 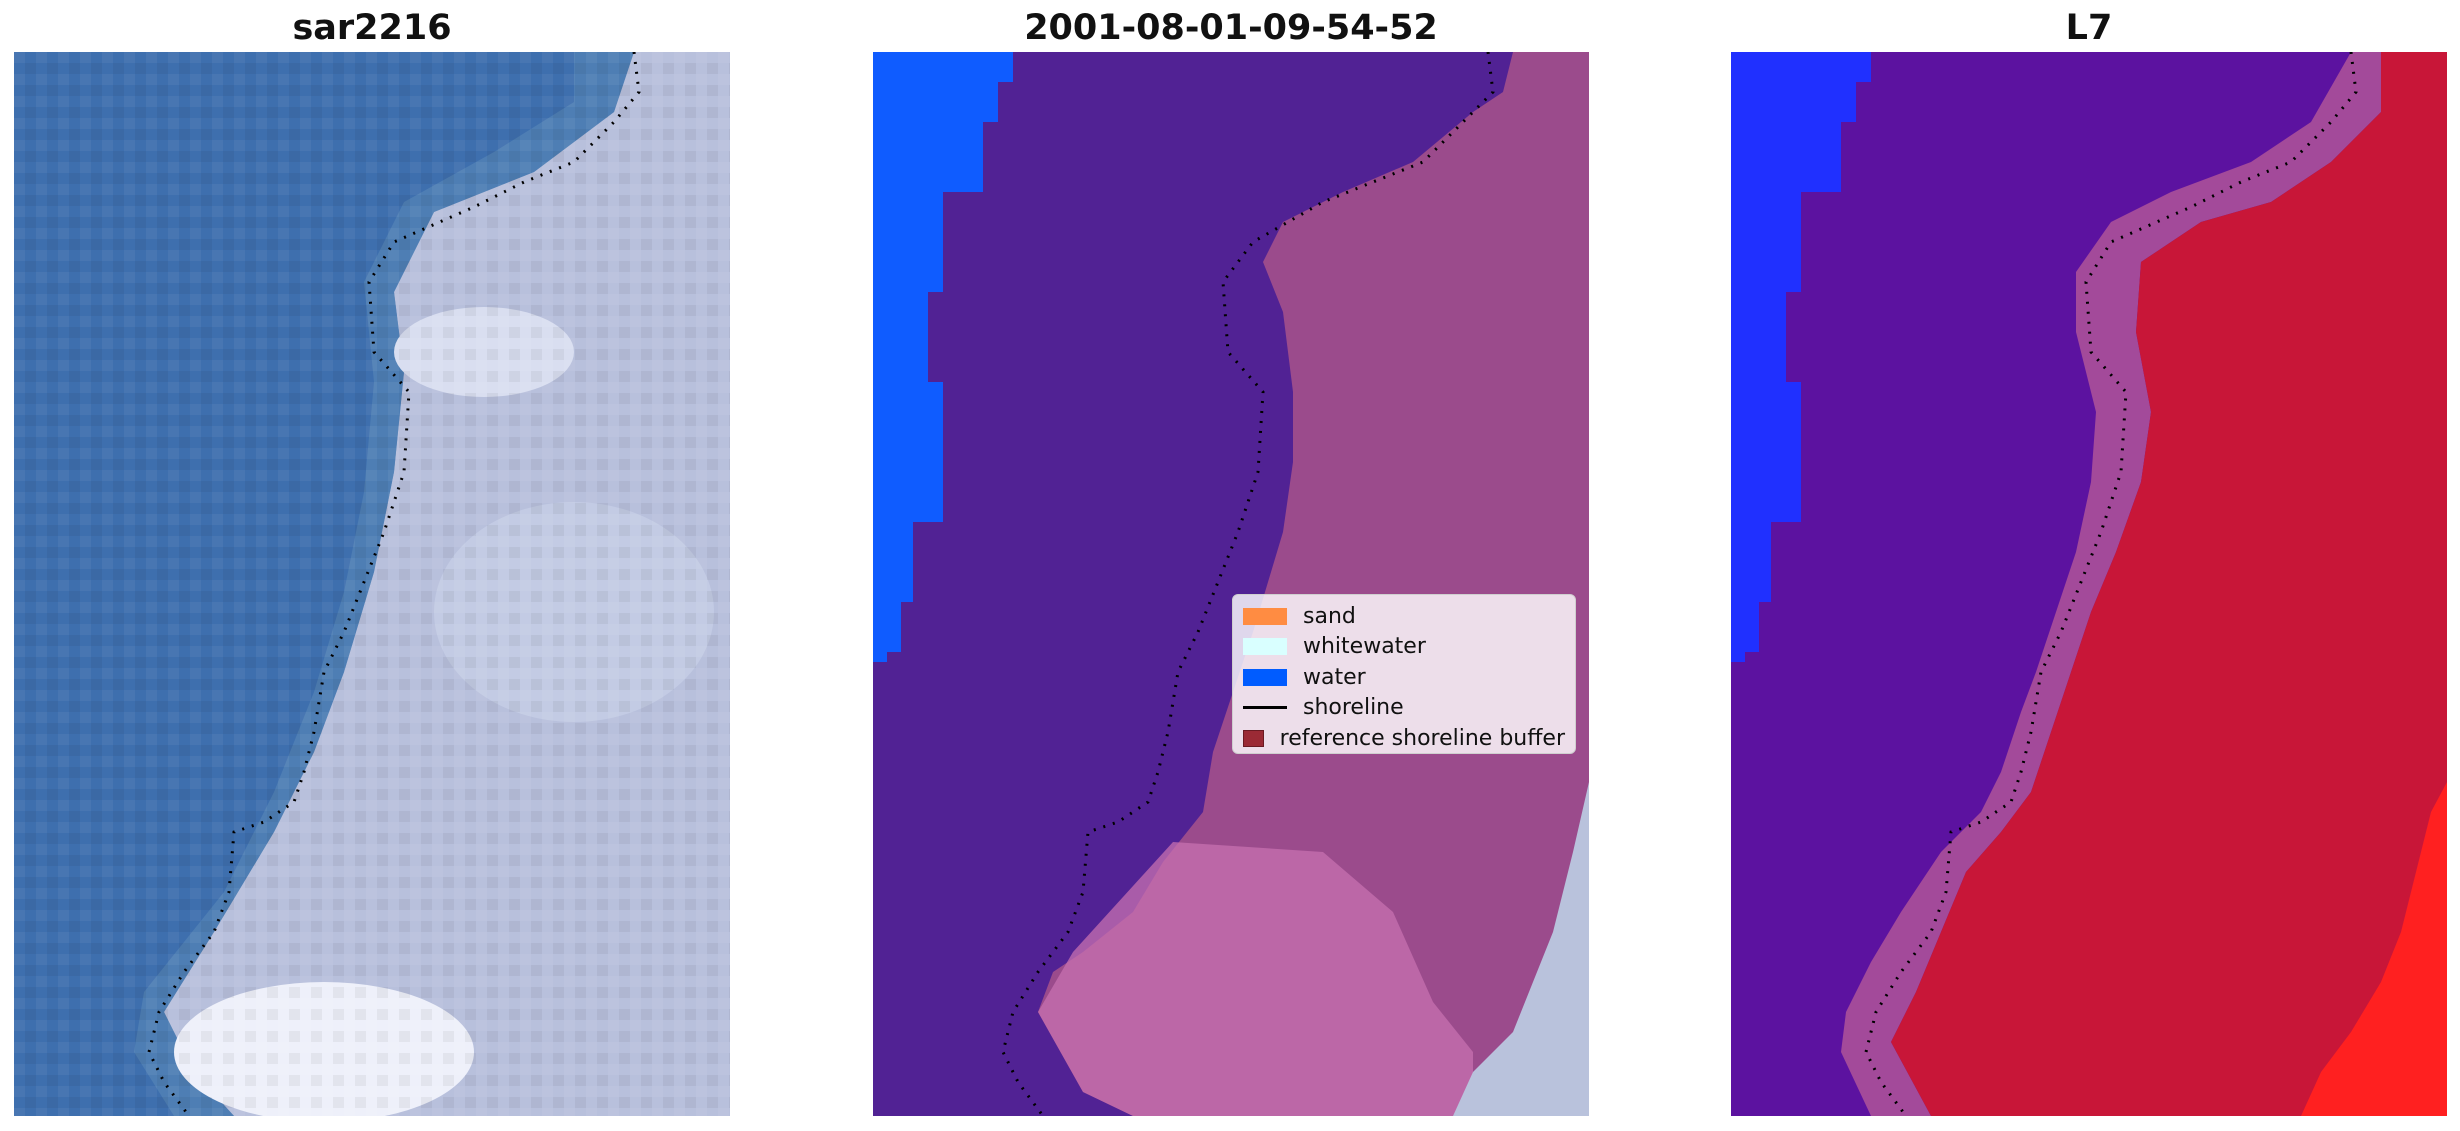 I want to click on index-bright, so click(x=2374, y=949).